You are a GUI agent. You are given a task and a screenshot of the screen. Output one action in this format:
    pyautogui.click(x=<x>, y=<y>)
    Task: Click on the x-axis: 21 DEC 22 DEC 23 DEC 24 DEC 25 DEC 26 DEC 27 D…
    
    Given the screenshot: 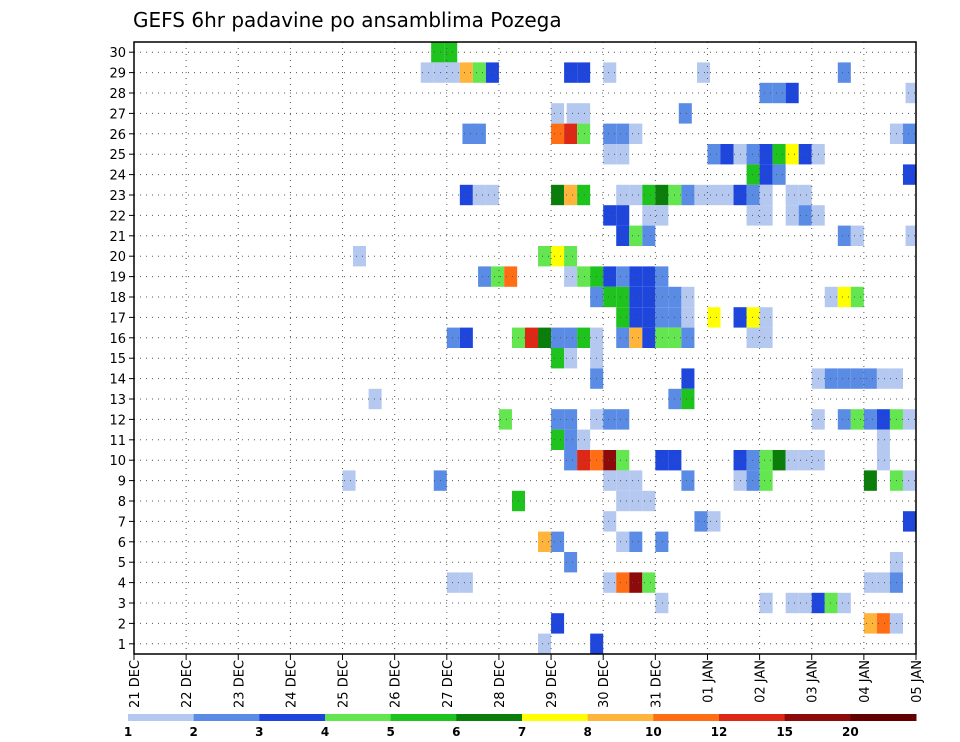 What is the action you would take?
    pyautogui.click(x=526, y=681)
    